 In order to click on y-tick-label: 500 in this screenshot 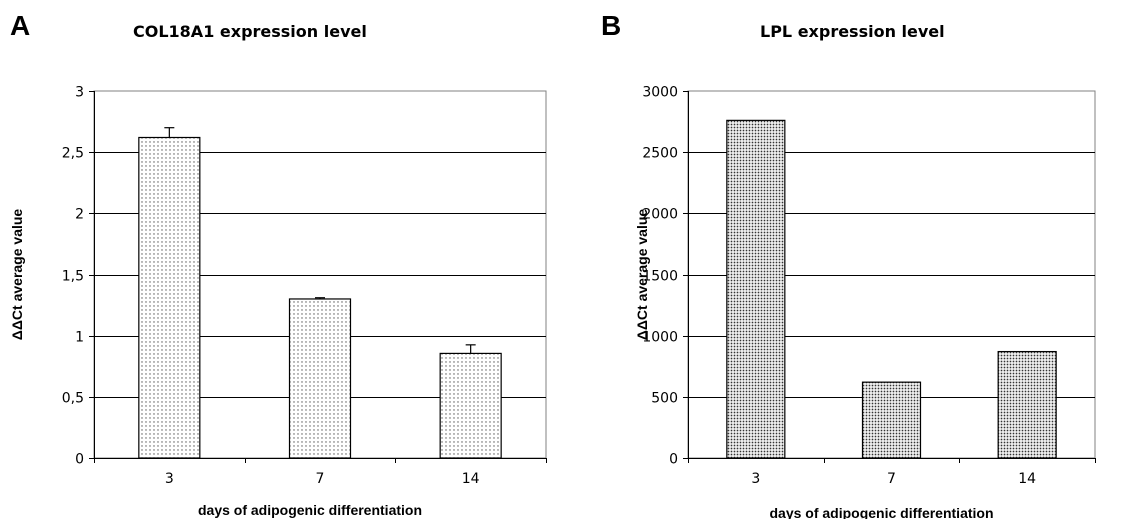, I will do `click(664, 399)`.